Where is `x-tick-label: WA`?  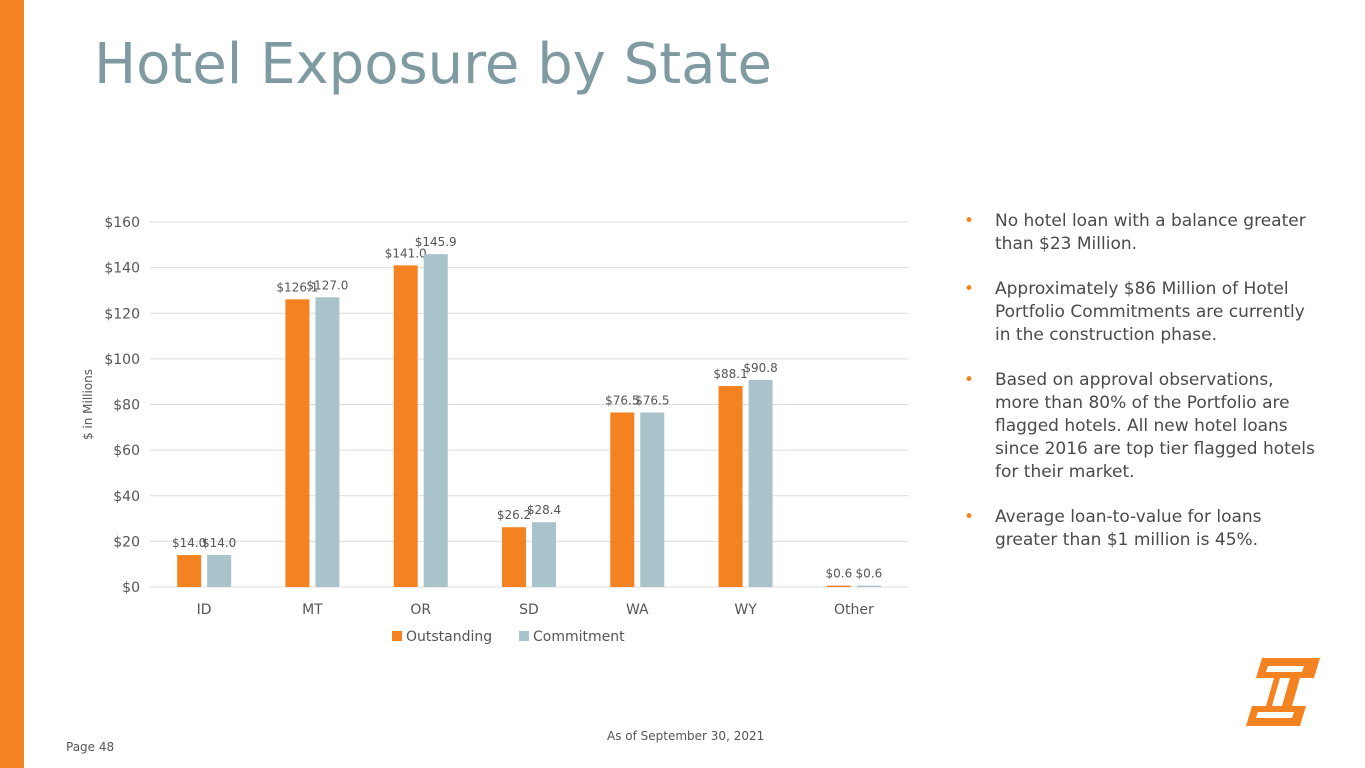 x-tick-label: WA is located at coordinates (637, 610).